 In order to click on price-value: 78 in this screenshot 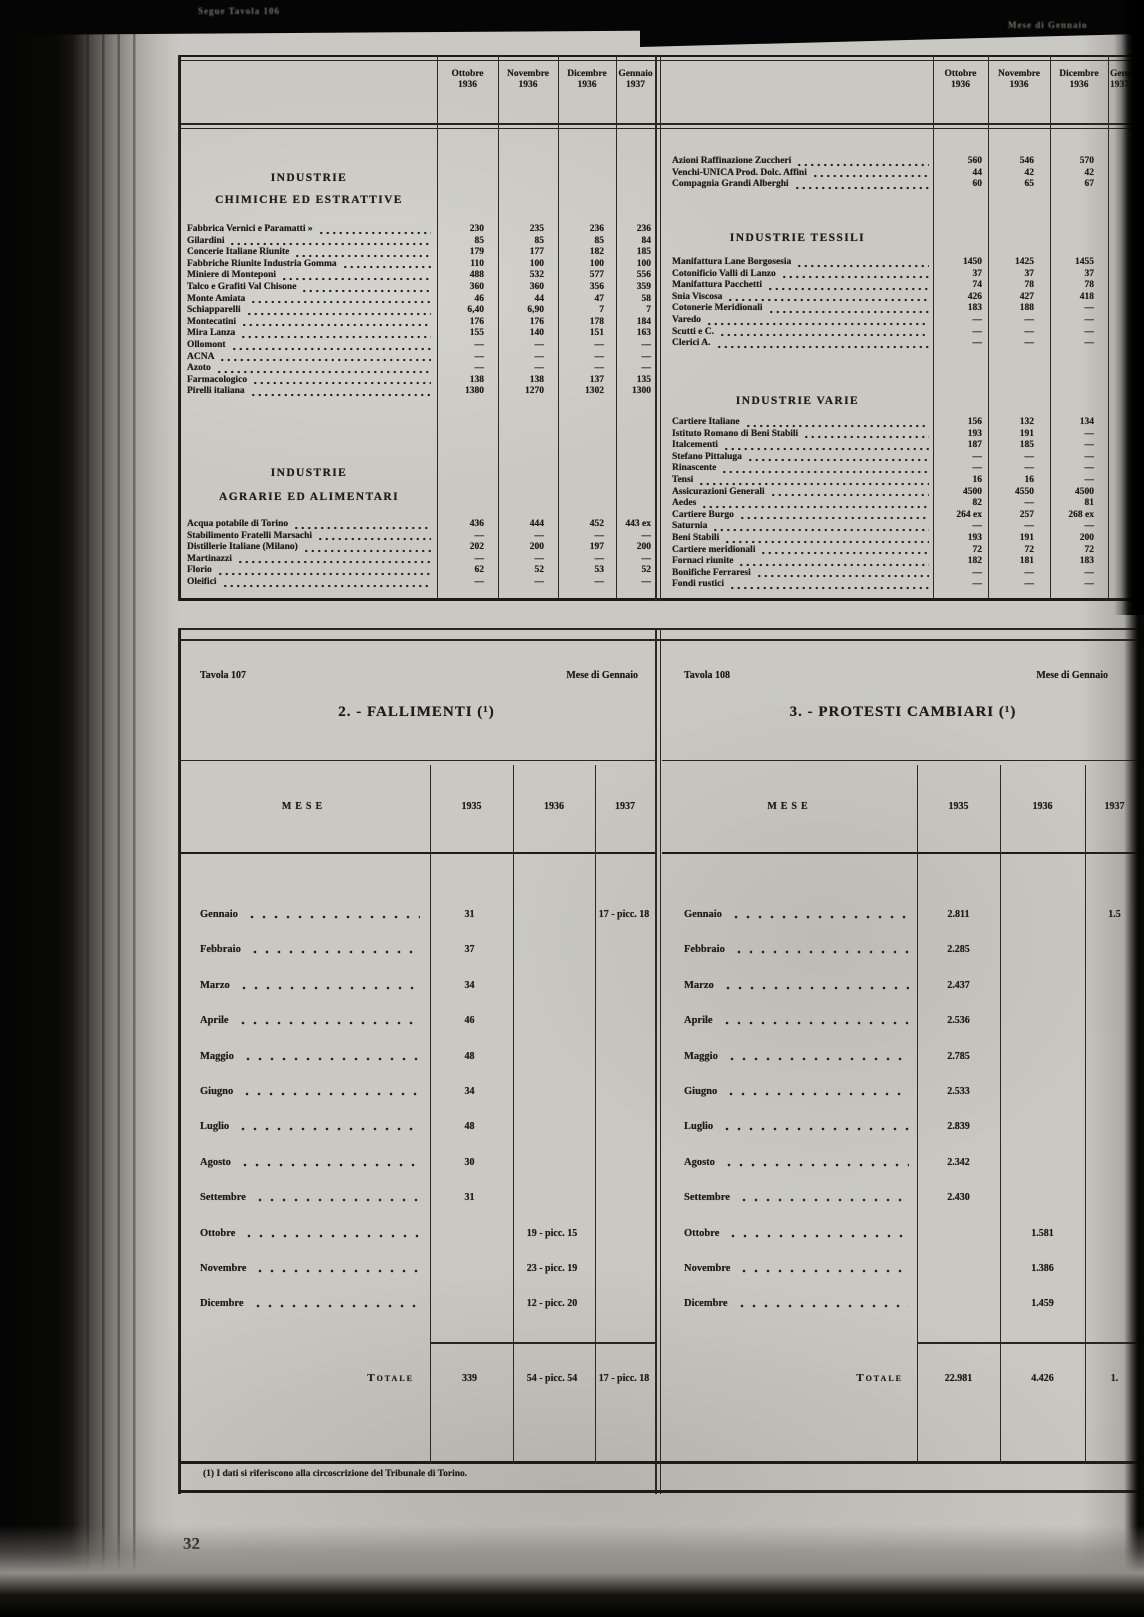, I will do `click(1089, 285)`.